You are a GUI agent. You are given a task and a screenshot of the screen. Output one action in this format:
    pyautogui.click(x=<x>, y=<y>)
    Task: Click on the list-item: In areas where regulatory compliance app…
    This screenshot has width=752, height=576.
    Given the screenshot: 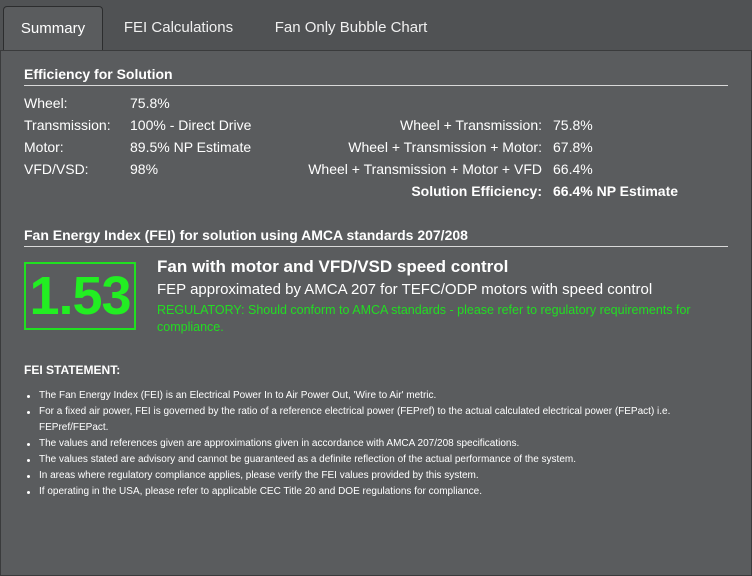 What is the action you would take?
    pyautogui.click(x=381, y=476)
    